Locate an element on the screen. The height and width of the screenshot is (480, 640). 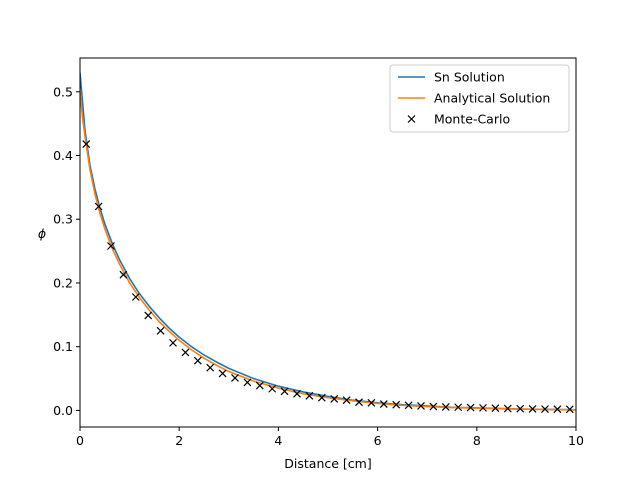
x-tick-label: 4 is located at coordinates (278, 440).